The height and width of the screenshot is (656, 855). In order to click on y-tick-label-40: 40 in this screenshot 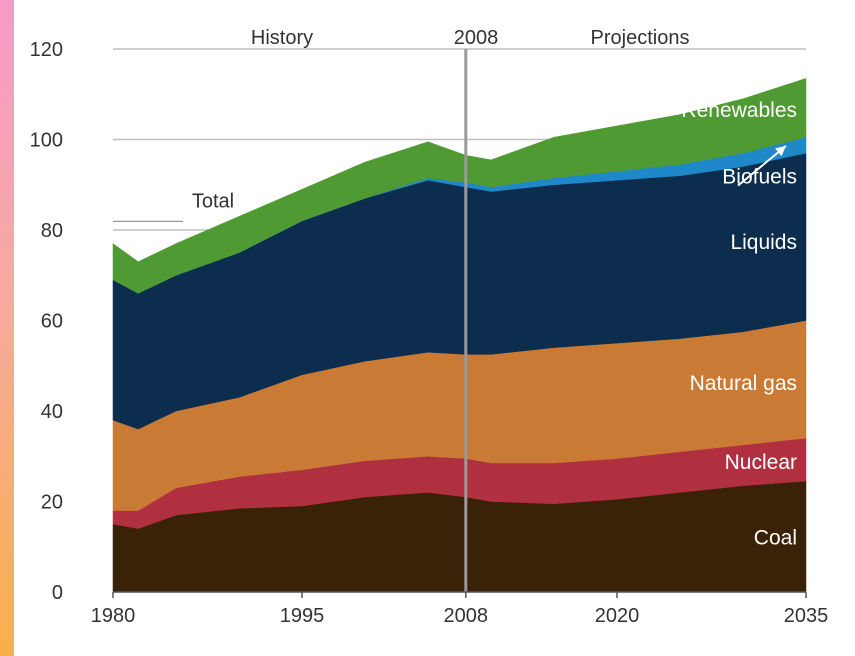, I will do `click(52, 412)`.